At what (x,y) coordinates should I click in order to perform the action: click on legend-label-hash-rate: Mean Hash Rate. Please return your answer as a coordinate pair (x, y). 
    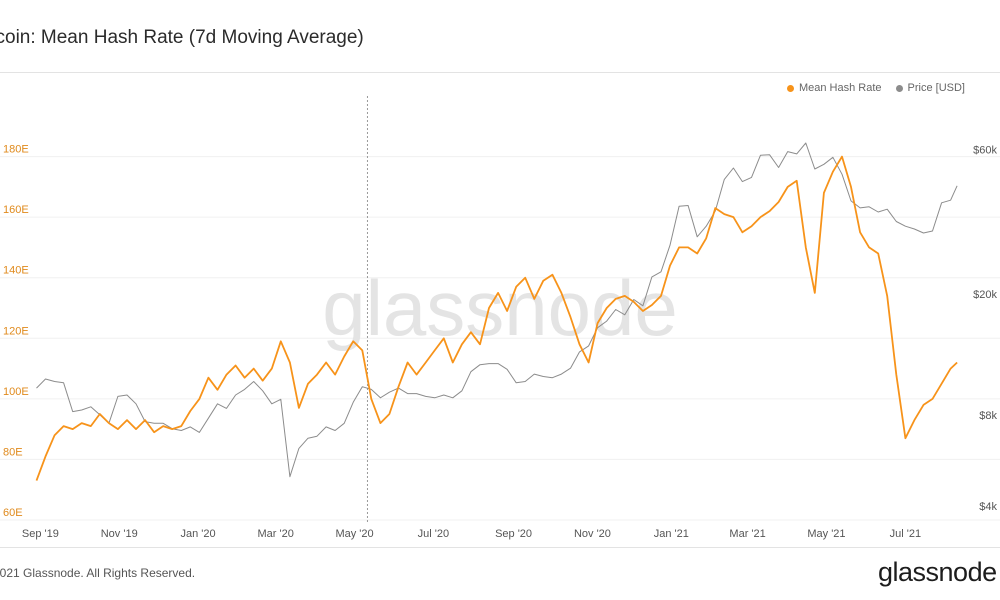
    Looking at the image, I should click on (840, 88).